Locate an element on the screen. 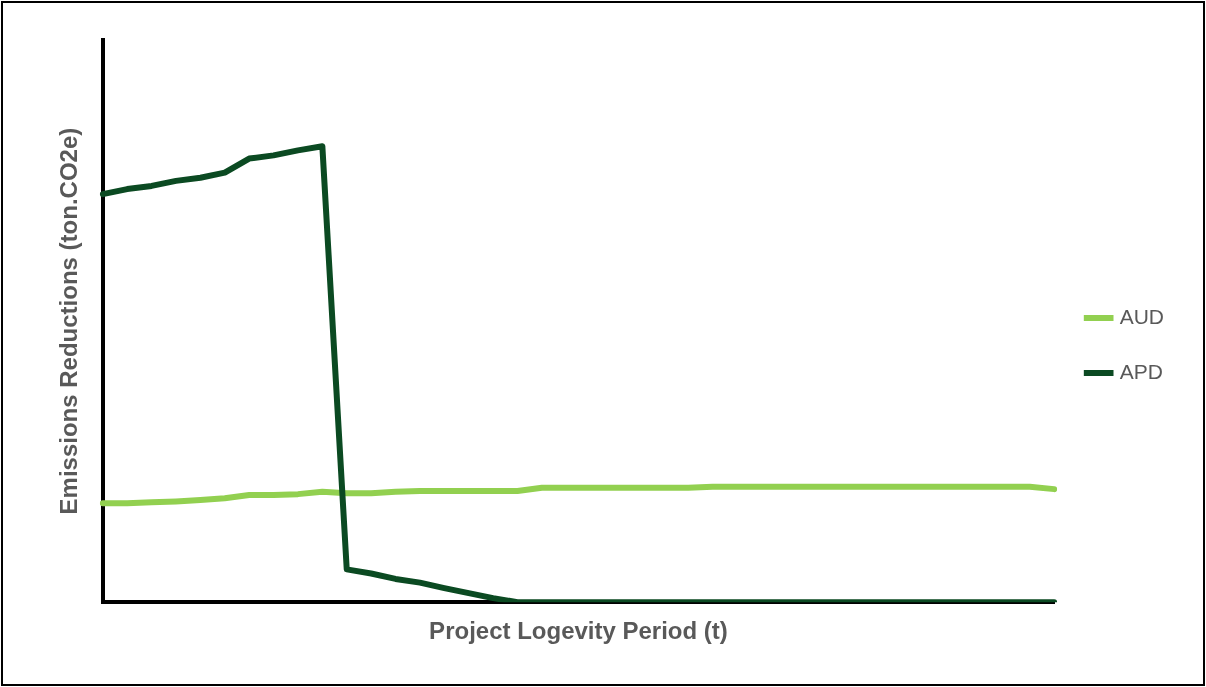 Image resolution: width=1206 pixels, height=687 pixels. legend-label: AUD is located at coordinates (1142, 316).